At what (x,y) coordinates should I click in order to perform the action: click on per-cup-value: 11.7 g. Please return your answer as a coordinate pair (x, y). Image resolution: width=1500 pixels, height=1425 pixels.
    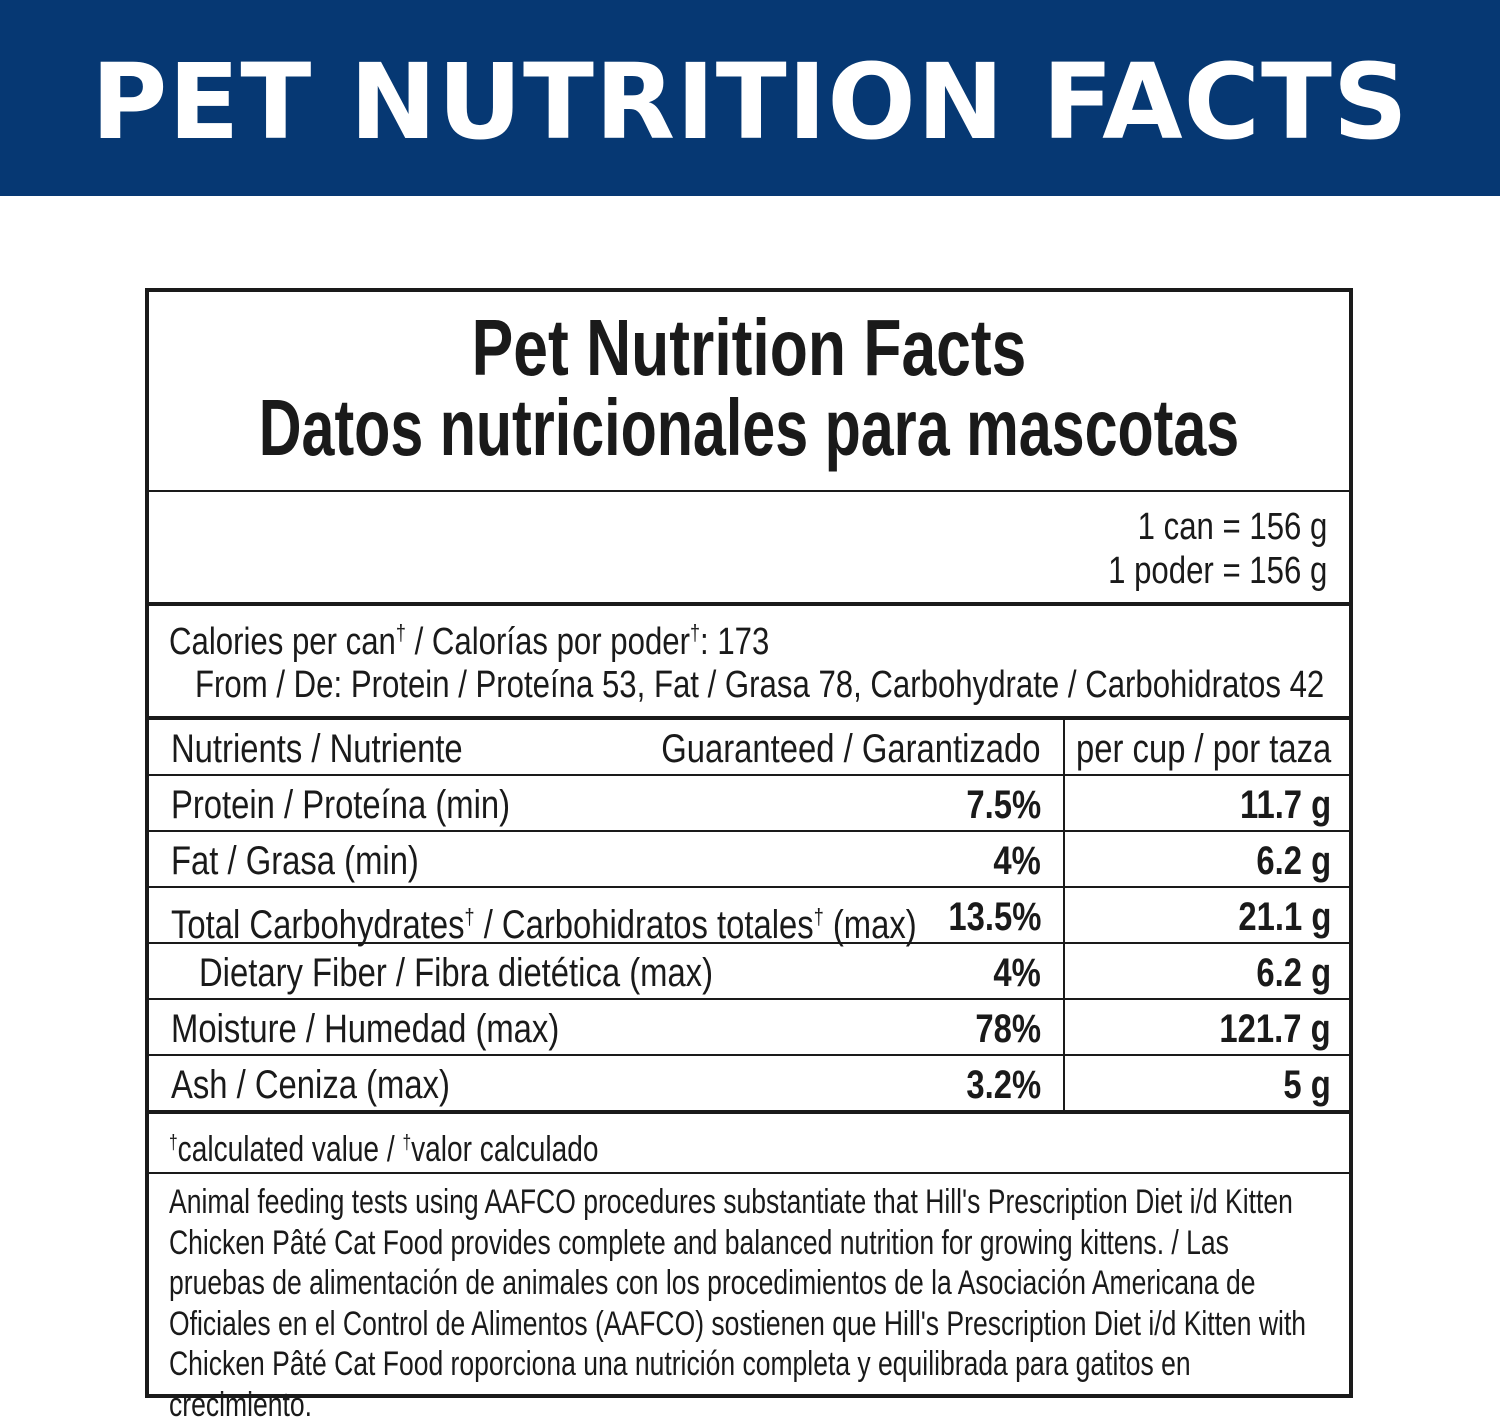
    Looking at the image, I should click on (1285, 805).